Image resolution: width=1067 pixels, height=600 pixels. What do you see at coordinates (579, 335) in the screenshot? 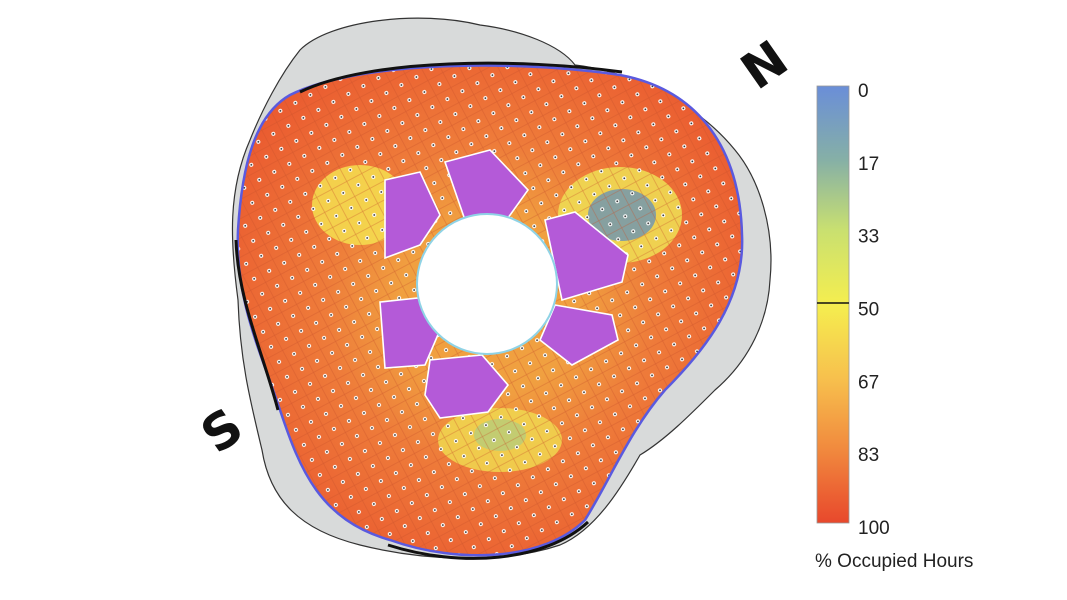
I see `core-zone-se` at bounding box center [579, 335].